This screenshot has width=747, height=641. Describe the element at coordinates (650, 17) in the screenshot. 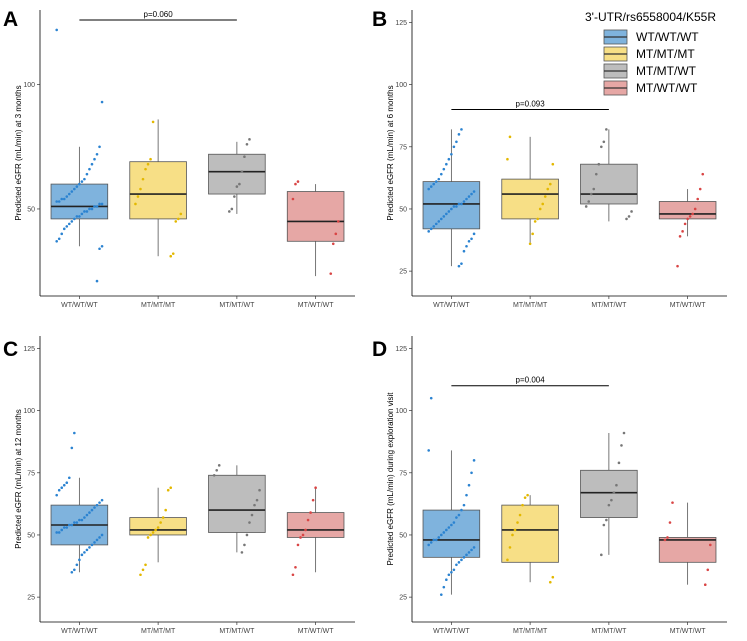

I see `legend-title: 3'-UTR/rs6558004/K55R` at that location.